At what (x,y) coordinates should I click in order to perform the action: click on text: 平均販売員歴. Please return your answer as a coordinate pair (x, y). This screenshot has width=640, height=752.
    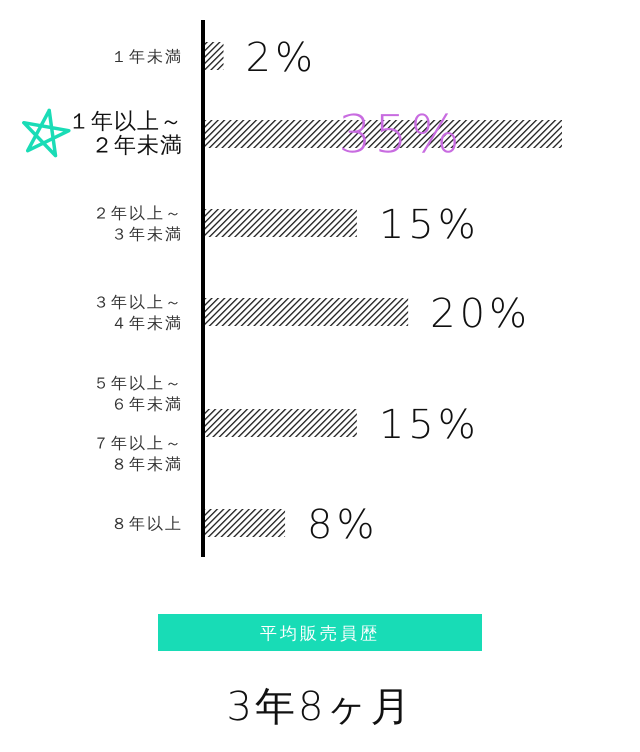
    Looking at the image, I should click on (320, 634).